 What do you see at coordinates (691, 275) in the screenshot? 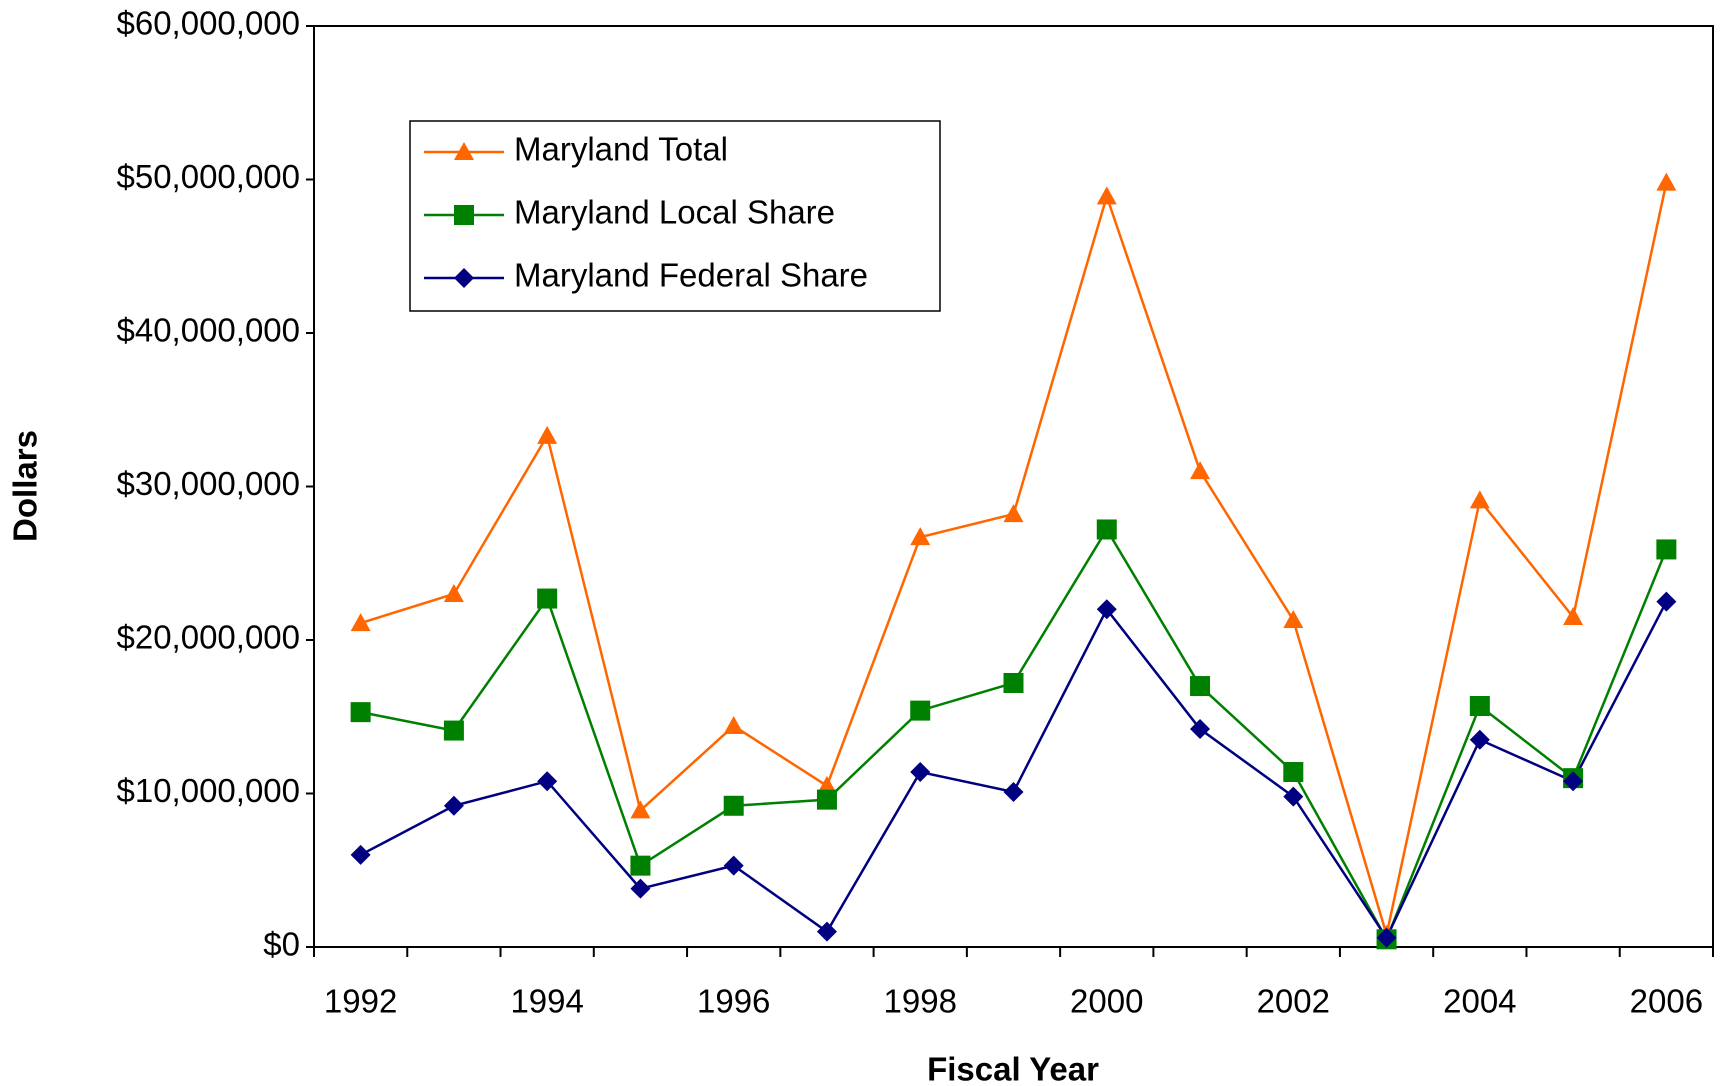
I see `legend-label: Maryland Federal Share` at bounding box center [691, 275].